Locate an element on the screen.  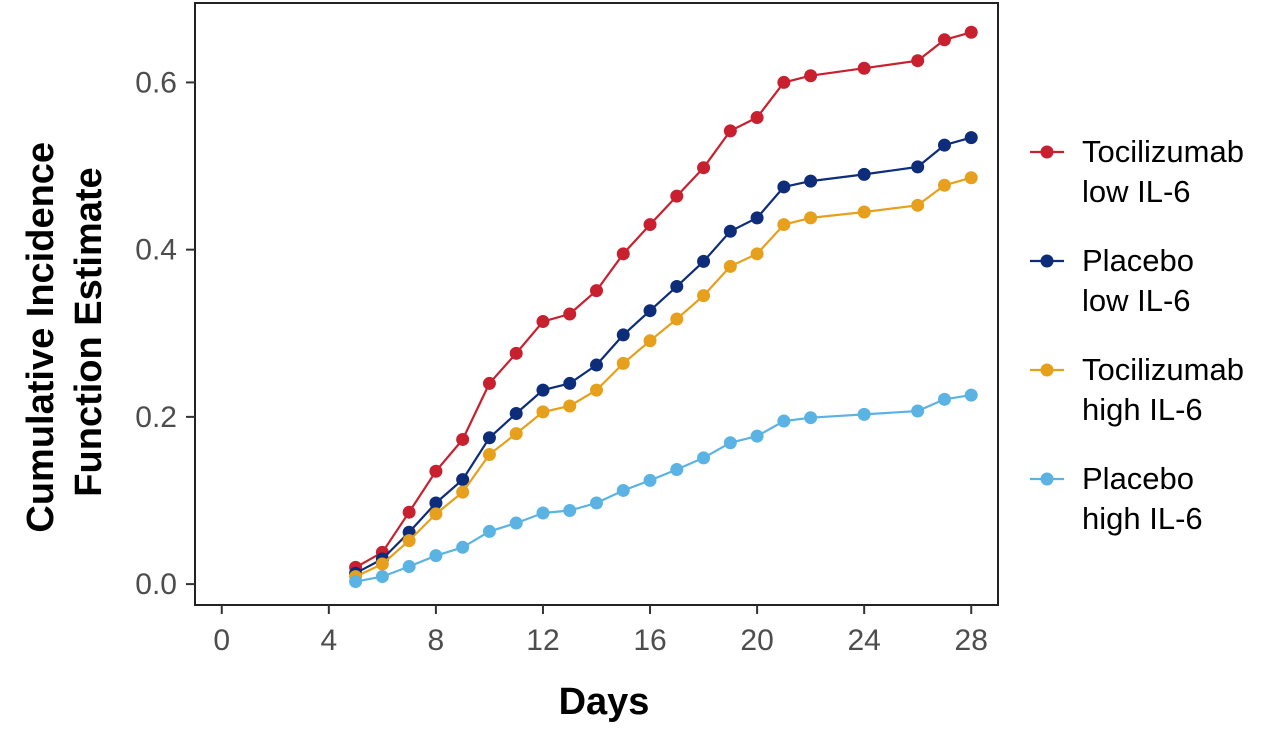
y-tick-label: 0.0 is located at coordinates (156, 584).